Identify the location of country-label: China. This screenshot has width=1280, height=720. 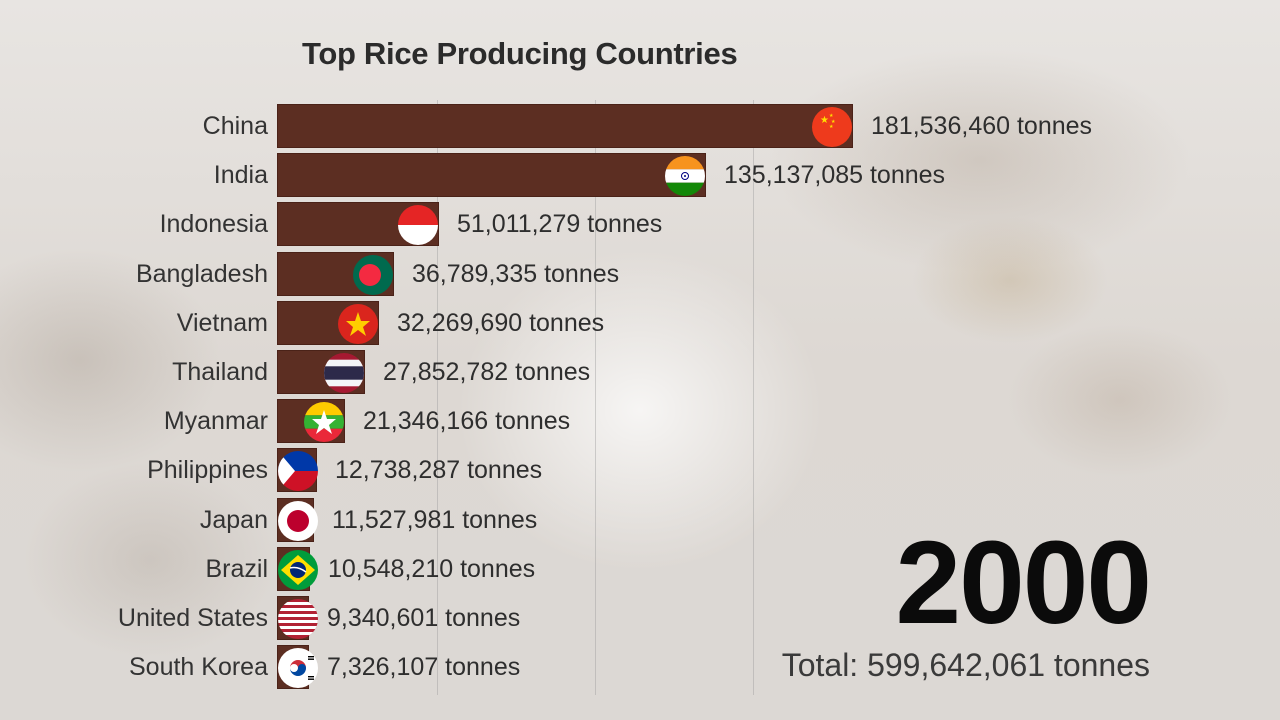
(235, 126).